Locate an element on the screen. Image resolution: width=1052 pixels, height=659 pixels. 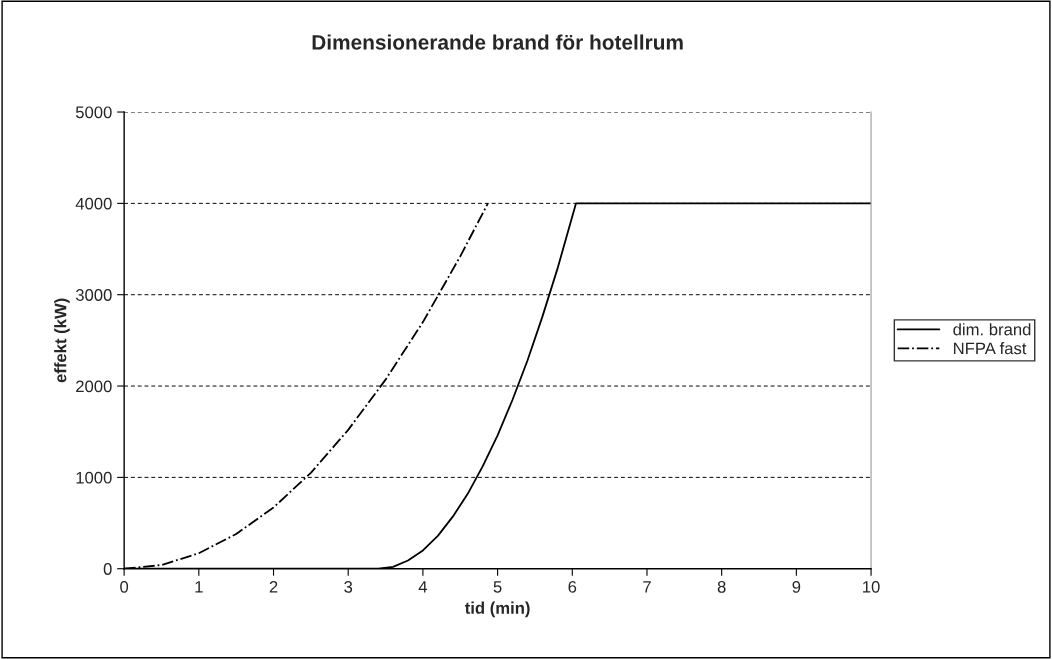
x-tick-label: 8 is located at coordinates (721, 586).